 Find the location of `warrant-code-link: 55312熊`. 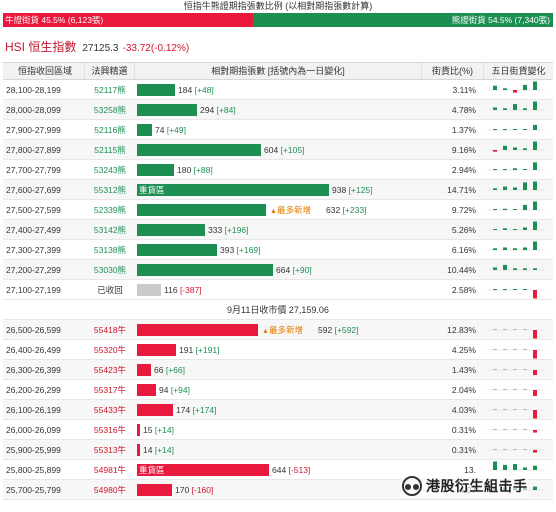

warrant-code-link: 55312熊 is located at coordinates (110, 190).